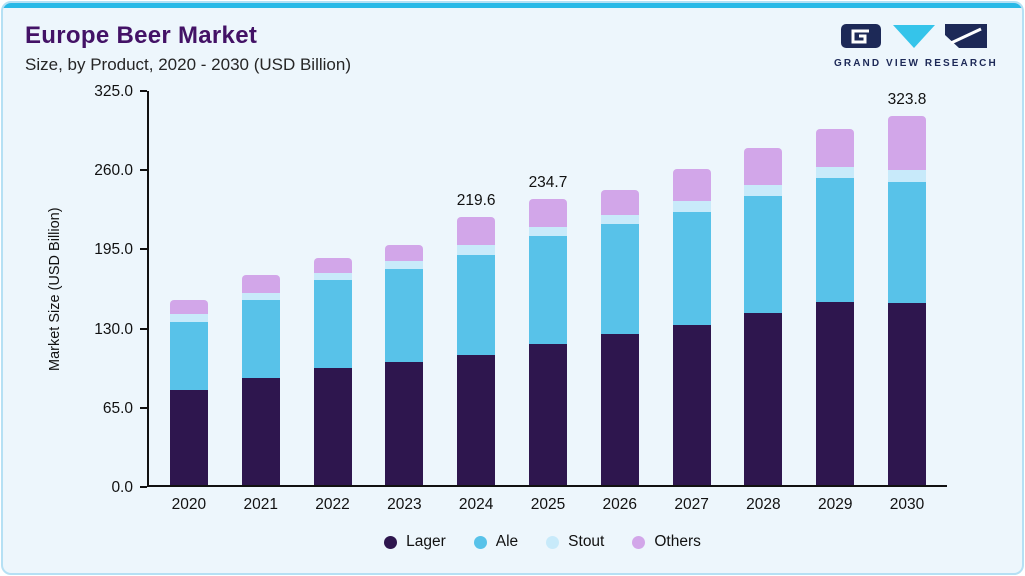  What do you see at coordinates (619, 409) in the screenshot?
I see `bar-segment-lager-2026` at bounding box center [619, 409].